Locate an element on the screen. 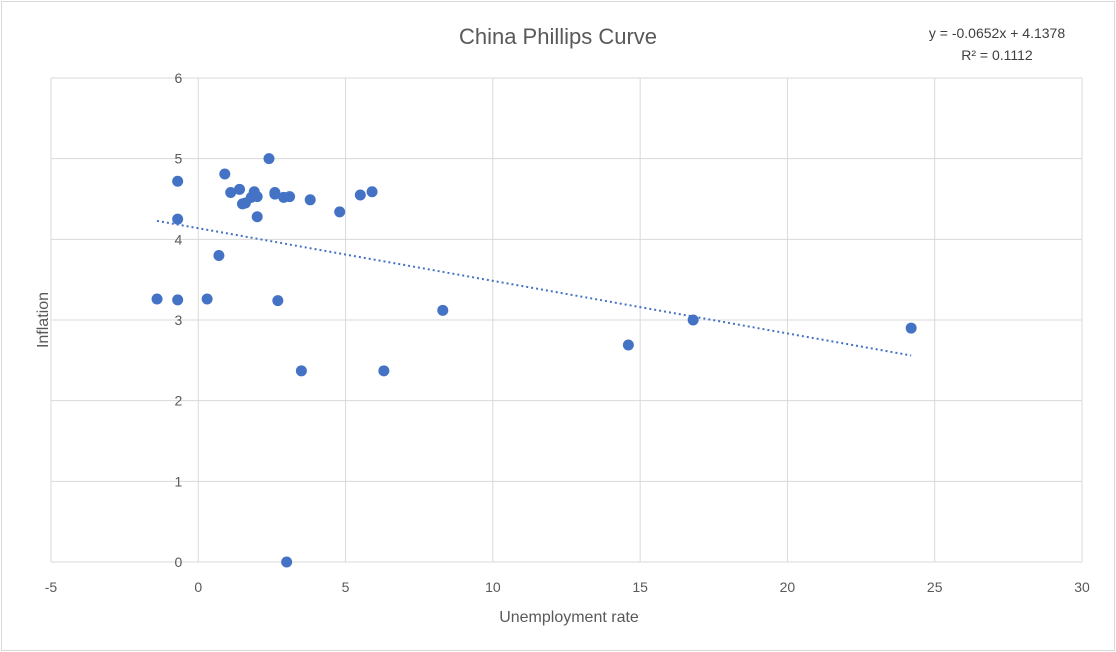 The height and width of the screenshot is (652, 1116). x-tick-label: 15 is located at coordinates (640, 587).